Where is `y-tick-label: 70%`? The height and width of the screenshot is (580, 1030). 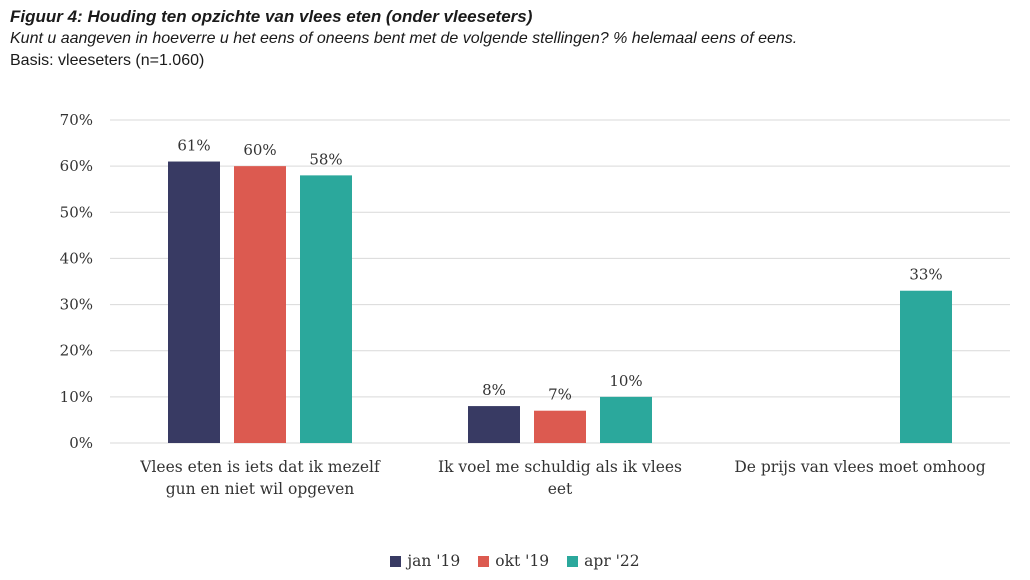
y-tick-label: 70% is located at coordinates (76, 120).